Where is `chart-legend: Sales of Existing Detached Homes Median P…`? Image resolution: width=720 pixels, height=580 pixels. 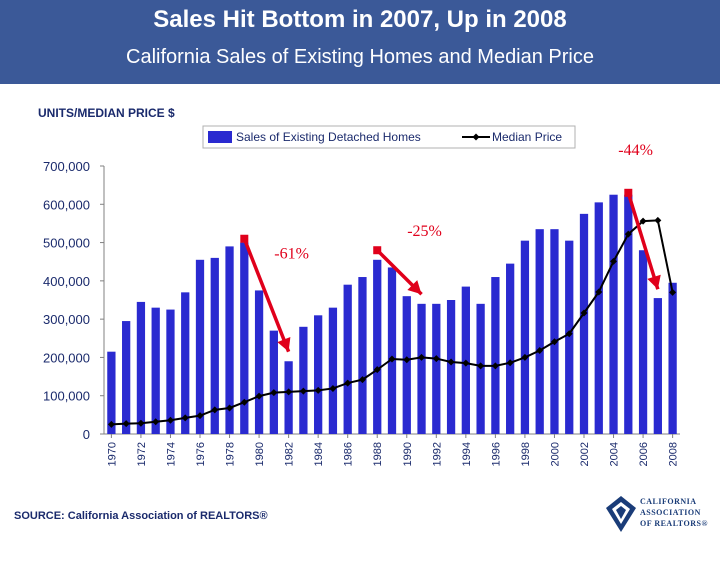
chart-legend: Sales of Existing Detached Homes Median P… is located at coordinates (389, 137).